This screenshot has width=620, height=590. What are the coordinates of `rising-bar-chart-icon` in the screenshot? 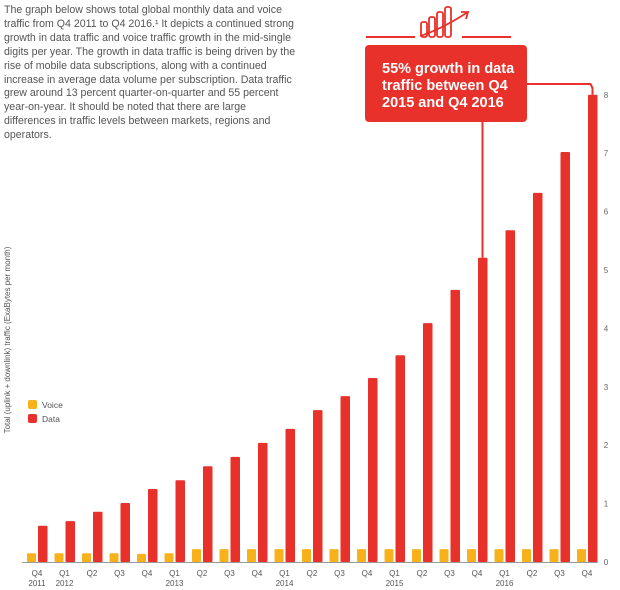 It's located at (444, 22).